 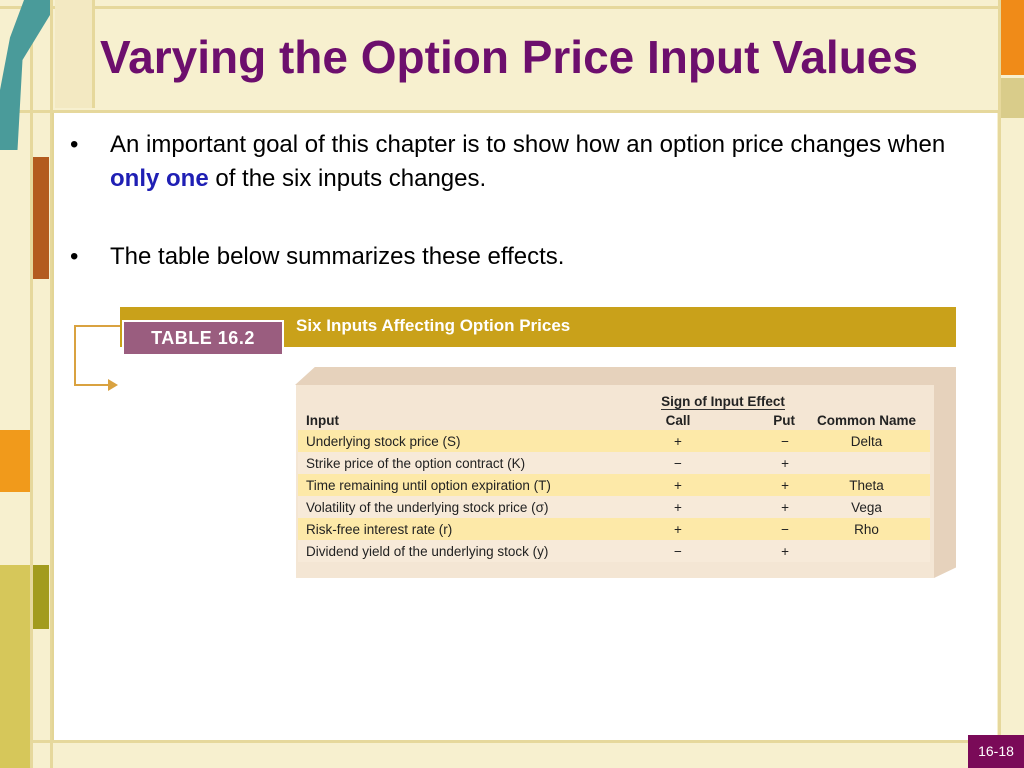 I want to click on table-row: Risk-free interest rate (r) + − Rho, so click(x=614, y=529).